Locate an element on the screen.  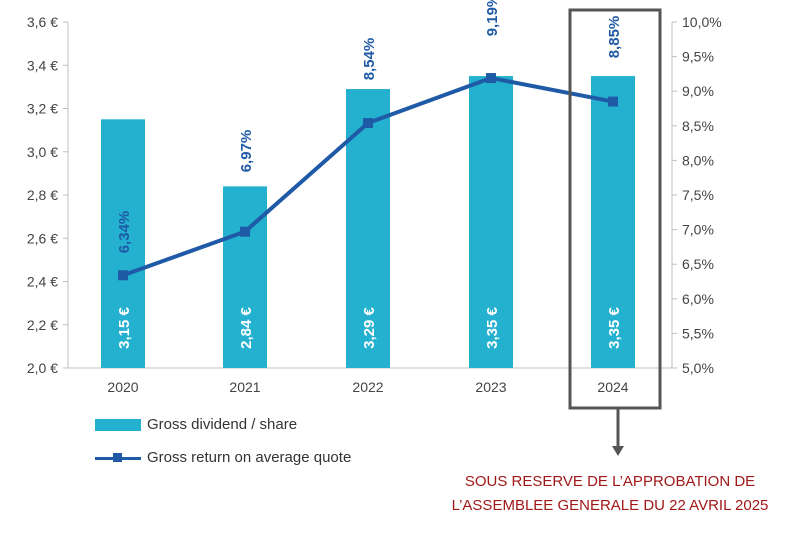
y-right-tick-label: 9,0% is located at coordinates (698, 91).